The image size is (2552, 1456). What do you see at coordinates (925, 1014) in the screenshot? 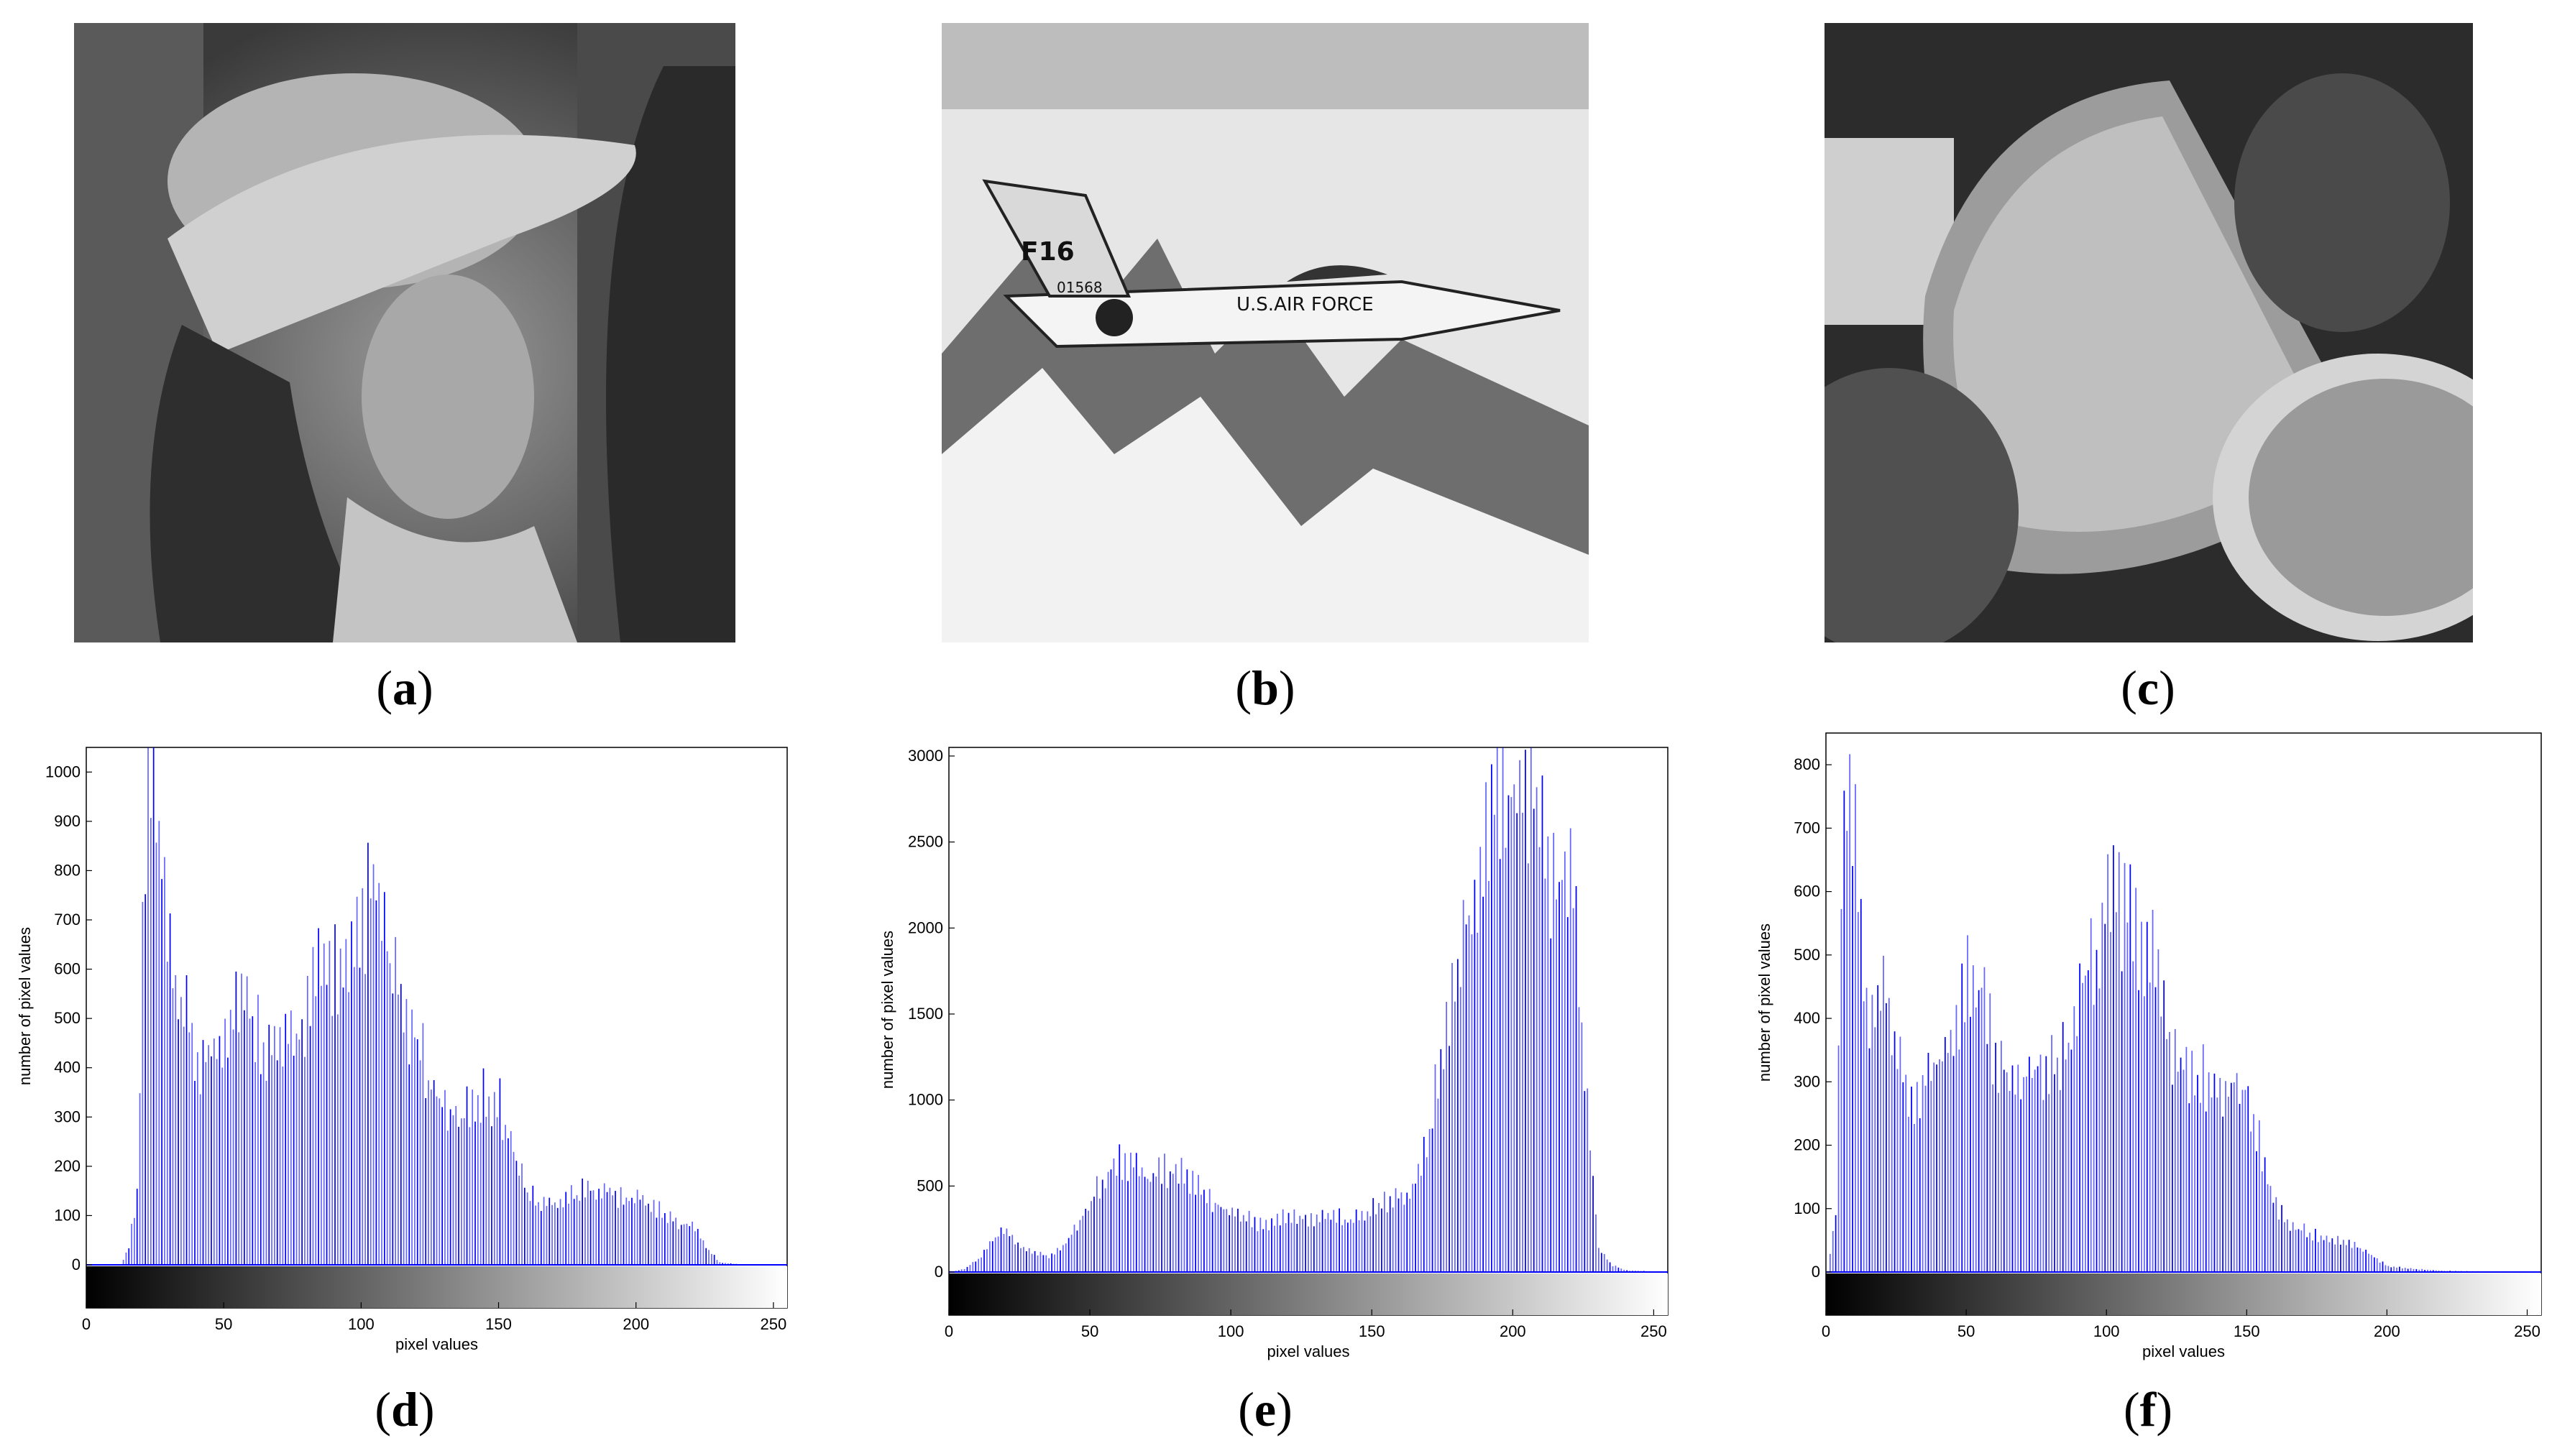
I see `y-tick-label: 1500` at bounding box center [925, 1014].